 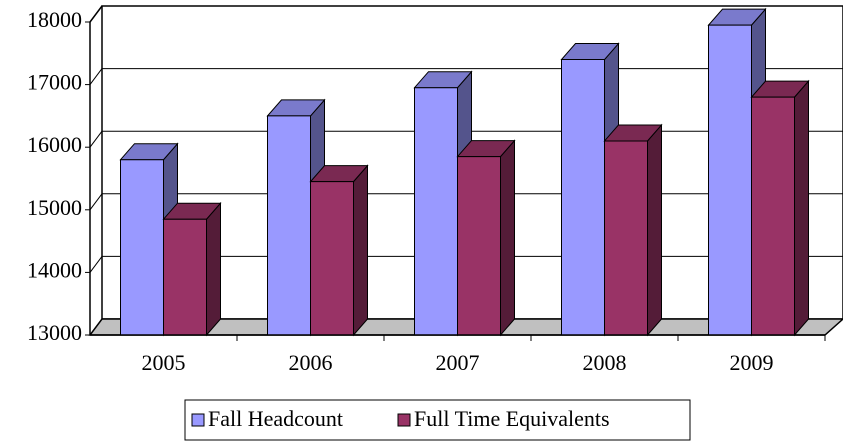 I want to click on y-tick-label: 14000, so click(x=54, y=269).